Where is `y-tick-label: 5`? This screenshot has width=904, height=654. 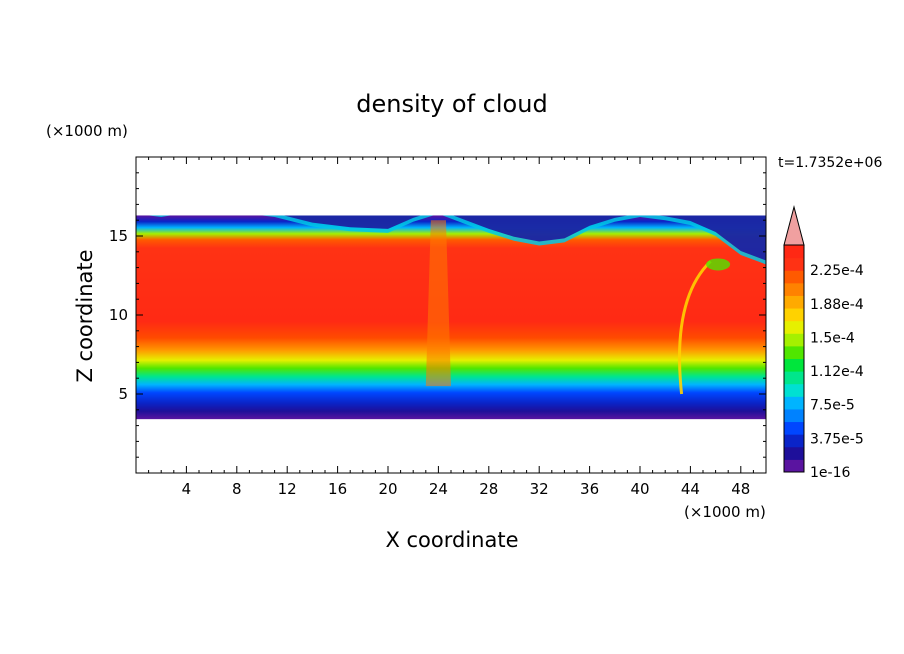 y-tick-label: 5 is located at coordinates (123, 394).